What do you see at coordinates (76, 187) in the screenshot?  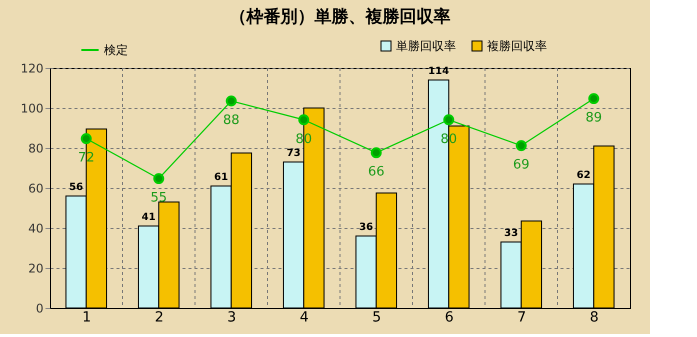 I see `data-label: 56` at bounding box center [76, 187].